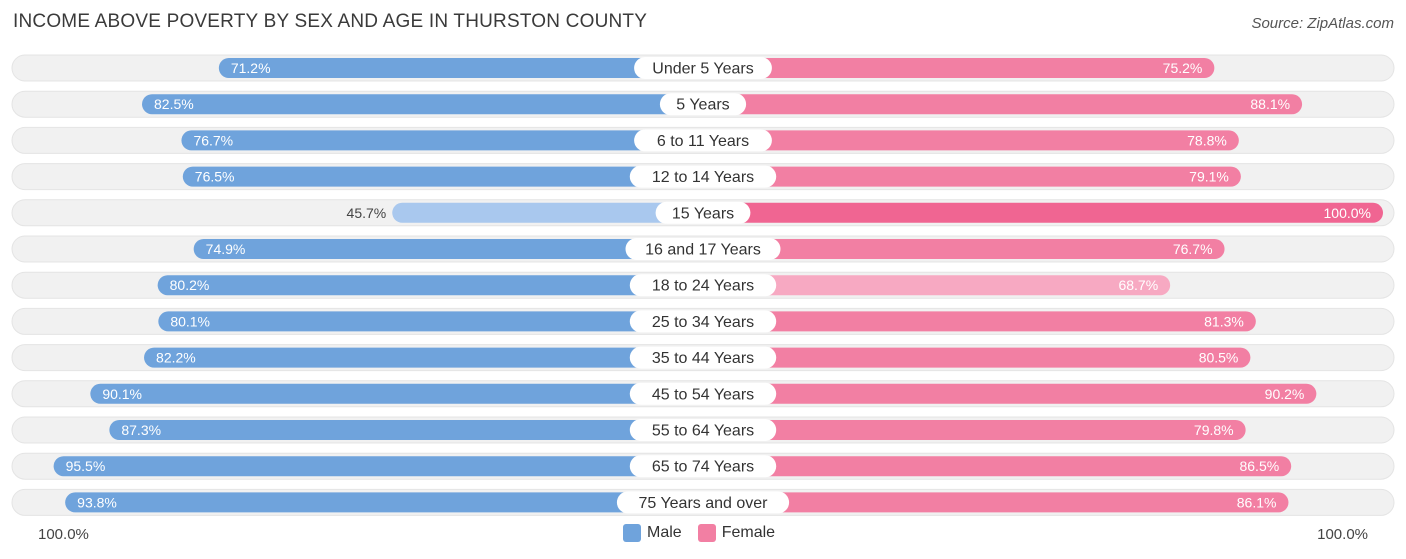 This screenshot has width=1406, height=559. I want to click on male-value-label: 87.3%, so click(141, 430).